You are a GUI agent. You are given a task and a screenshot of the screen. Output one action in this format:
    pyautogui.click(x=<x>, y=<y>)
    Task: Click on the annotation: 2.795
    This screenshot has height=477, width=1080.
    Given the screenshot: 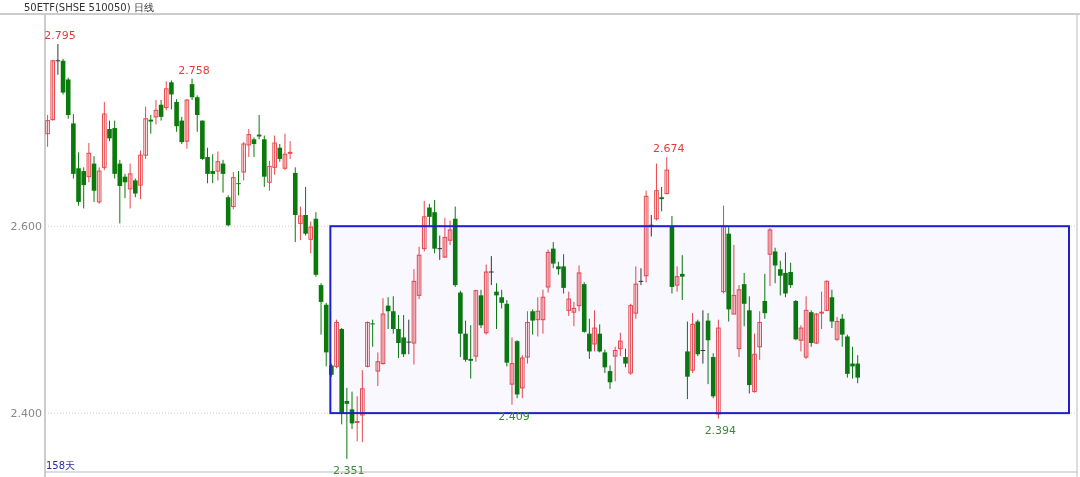 What is the action you would take?
    pyautogui.click(x=60, y=35)
    